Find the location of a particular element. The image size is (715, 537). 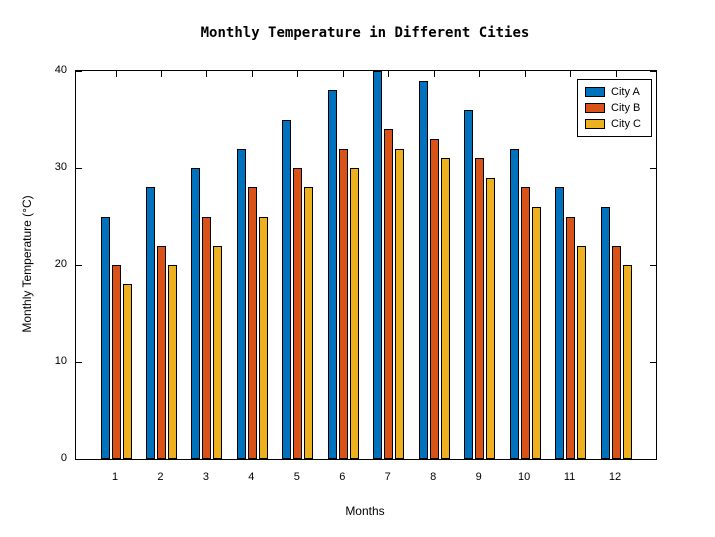

legend-item-city-a: City A is located at coordinates (613, 92).